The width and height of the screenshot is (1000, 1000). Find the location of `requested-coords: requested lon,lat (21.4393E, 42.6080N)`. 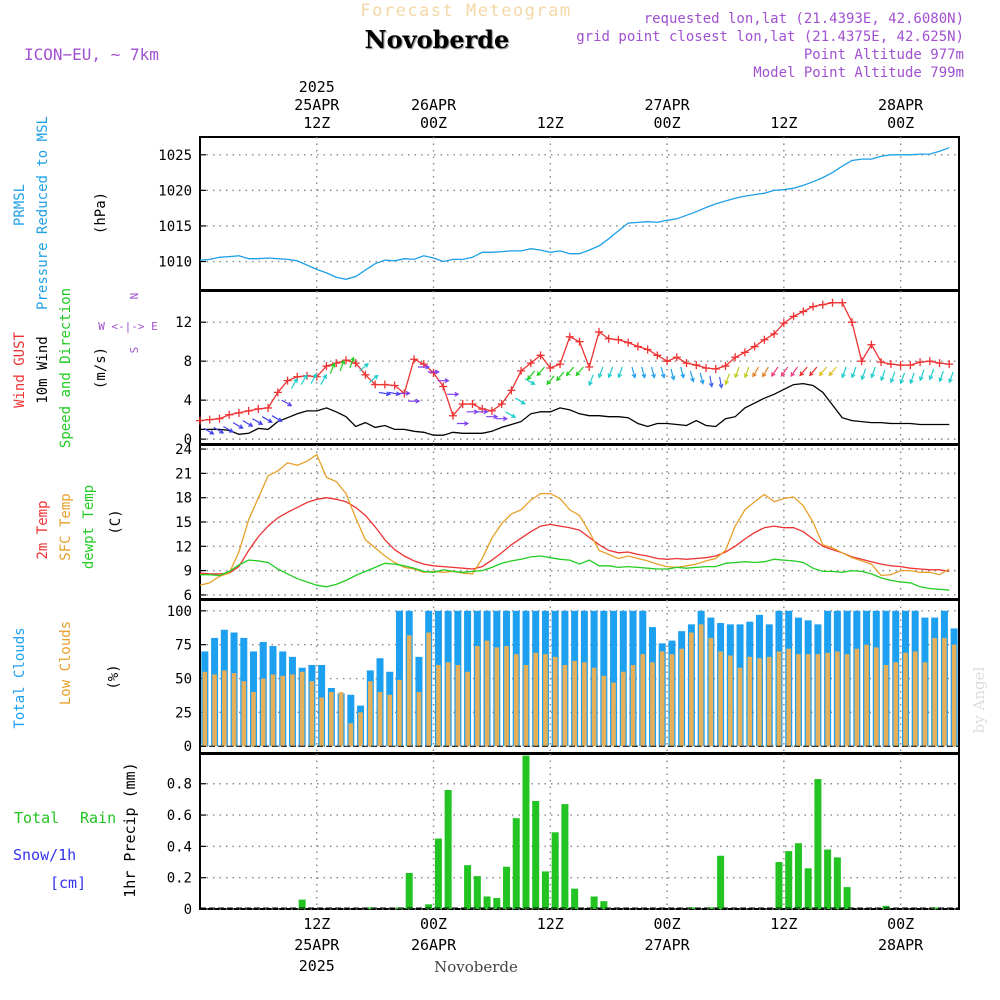

requested-coords: requested lon,lat (21.4393E, 42.6080N) is located at coordinates (804, 19).